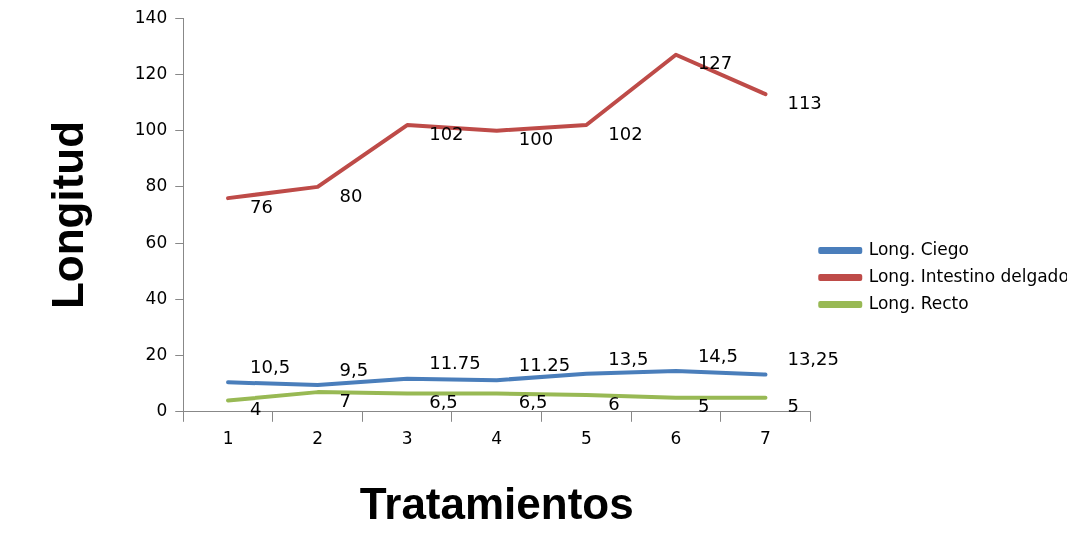  What do you see at coordinates (614, 403) in the screenshot?
I see `data-label: 6` at bounding box center [614, 403].